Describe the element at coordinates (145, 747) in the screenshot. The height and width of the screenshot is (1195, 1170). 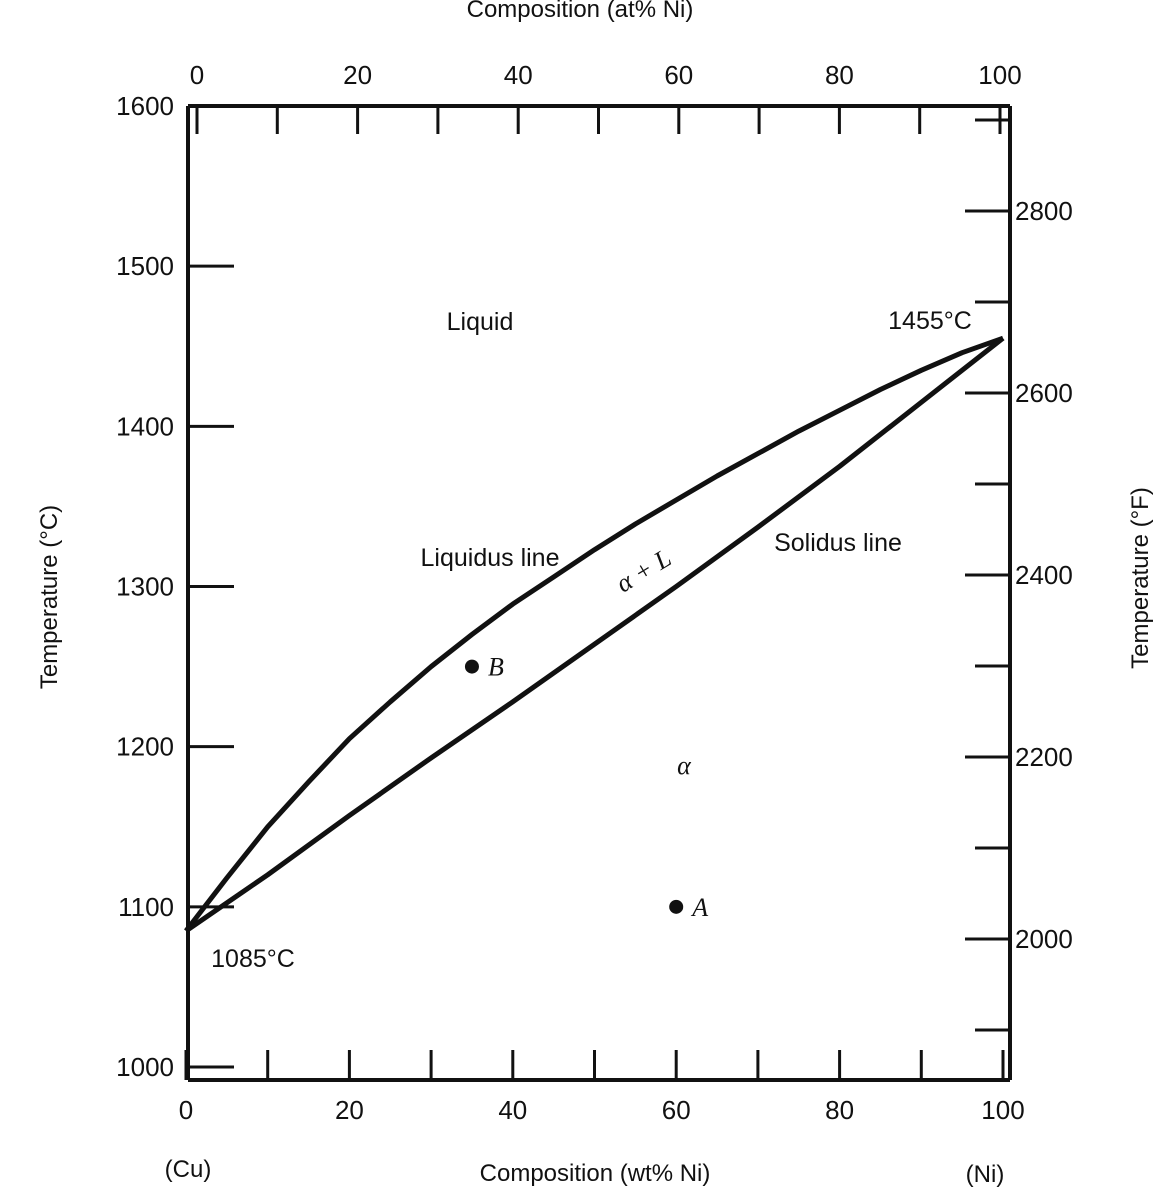
I see `y-tick-label-left: 1200` at that location.